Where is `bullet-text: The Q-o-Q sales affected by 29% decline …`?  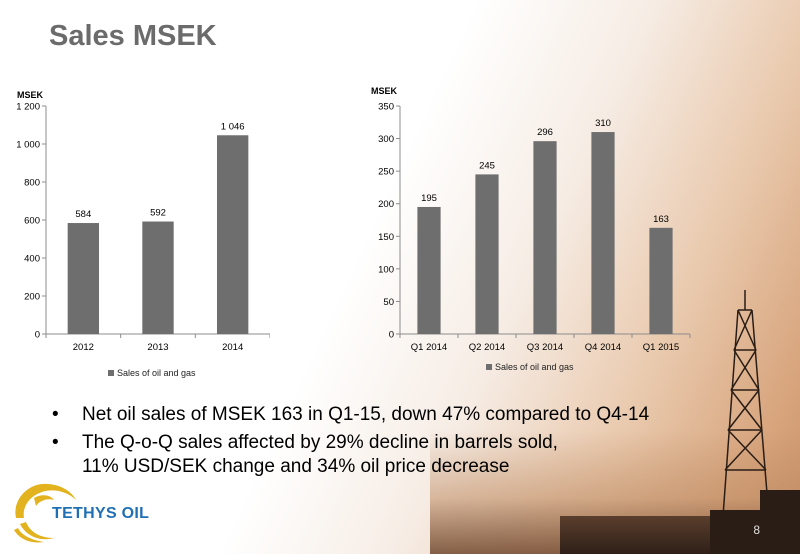 bullet-text: The Q-o-Q sales affected by 29% decline … is located at coordinates (320, 442).